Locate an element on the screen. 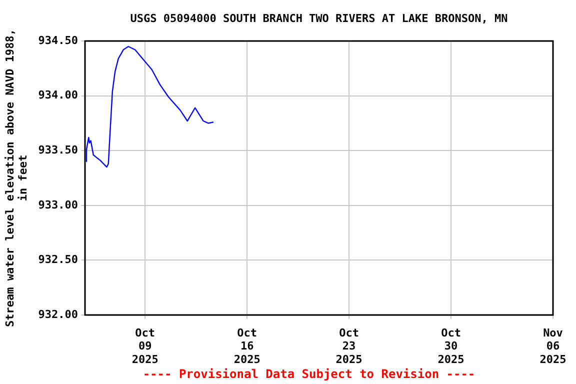  x-tick-label: Oct 09 2025 is located at coordinates (145, 346).